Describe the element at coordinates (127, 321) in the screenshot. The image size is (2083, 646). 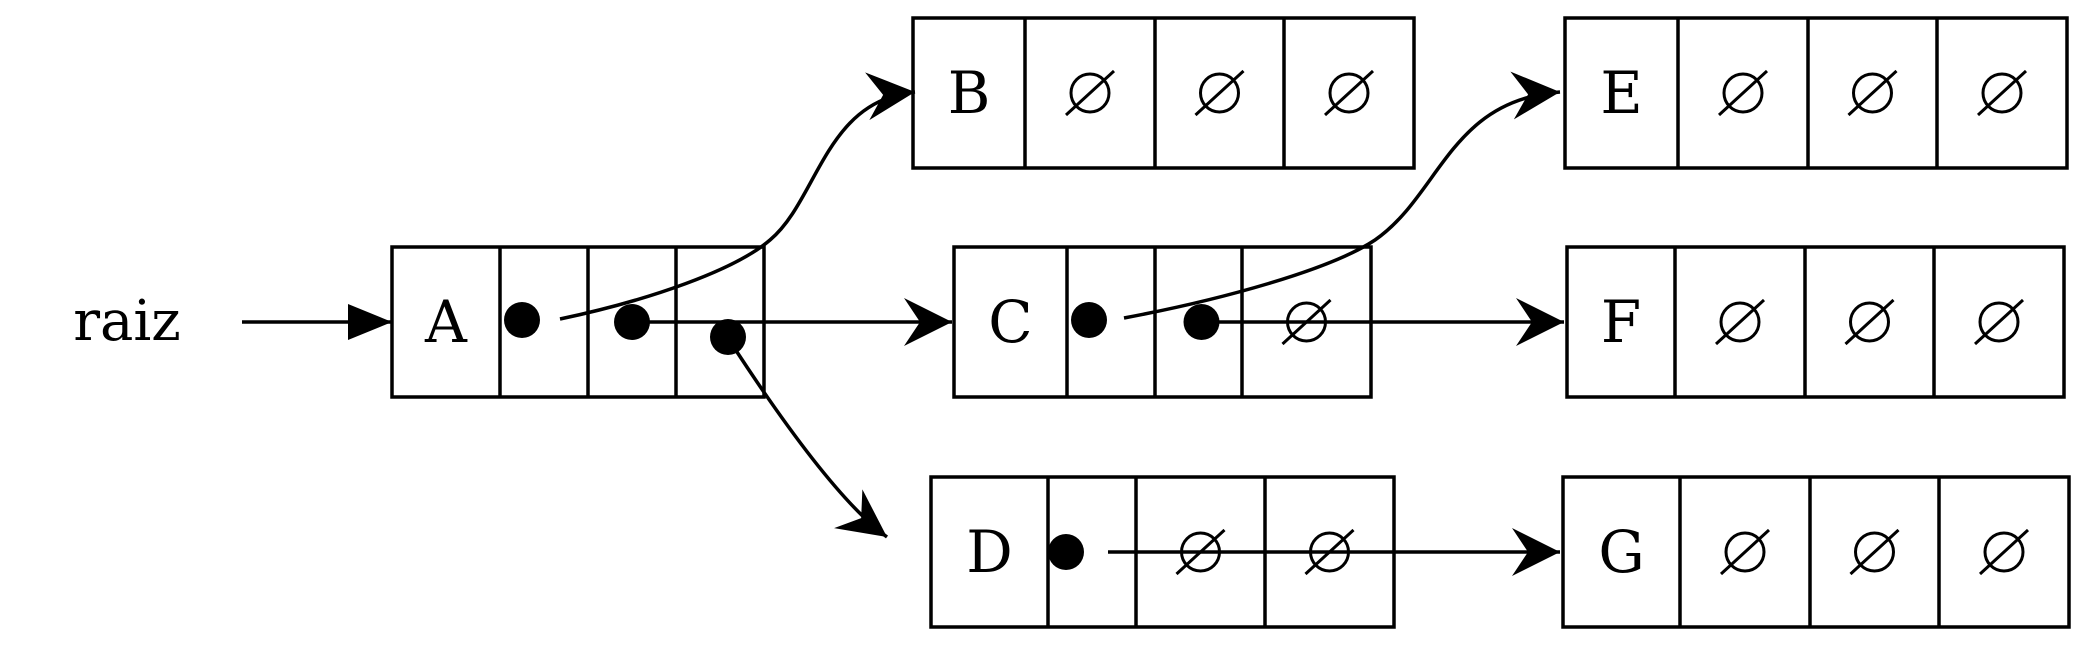
I see `root-label: raiz` at that location.